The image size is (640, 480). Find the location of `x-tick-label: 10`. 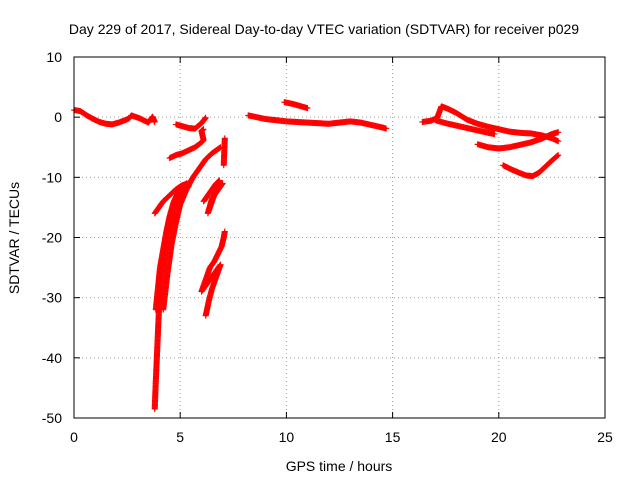

x-tick-label: 10 is located at coordinates (287, 437).